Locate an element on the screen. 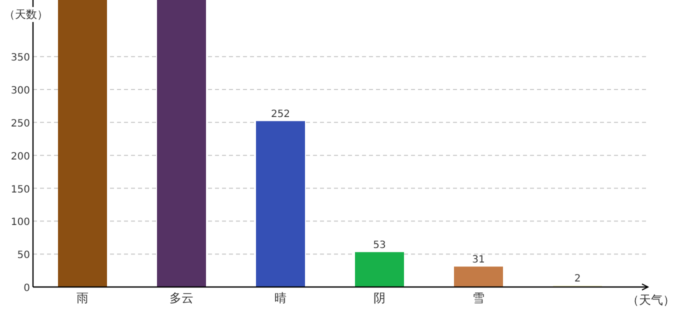 The image size is (680, 320). x-tick-label: 晴 is located at coordinates (280, 298).